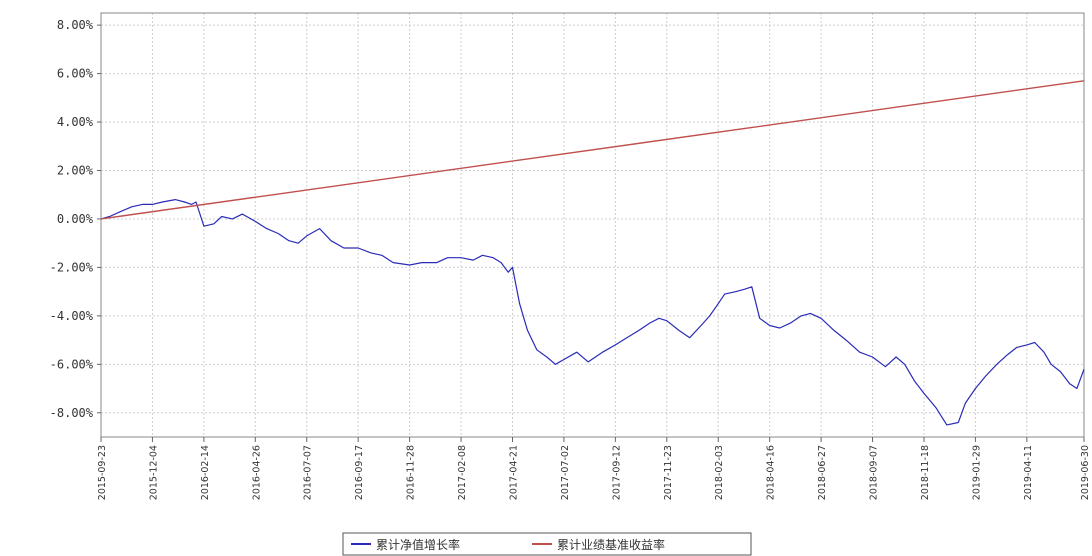 This screenshot has width=1092, height=556. Describe the element at coordinates (359, 472) in the screenshot. I see `x-tick-label: 2016-09-17` at that location.